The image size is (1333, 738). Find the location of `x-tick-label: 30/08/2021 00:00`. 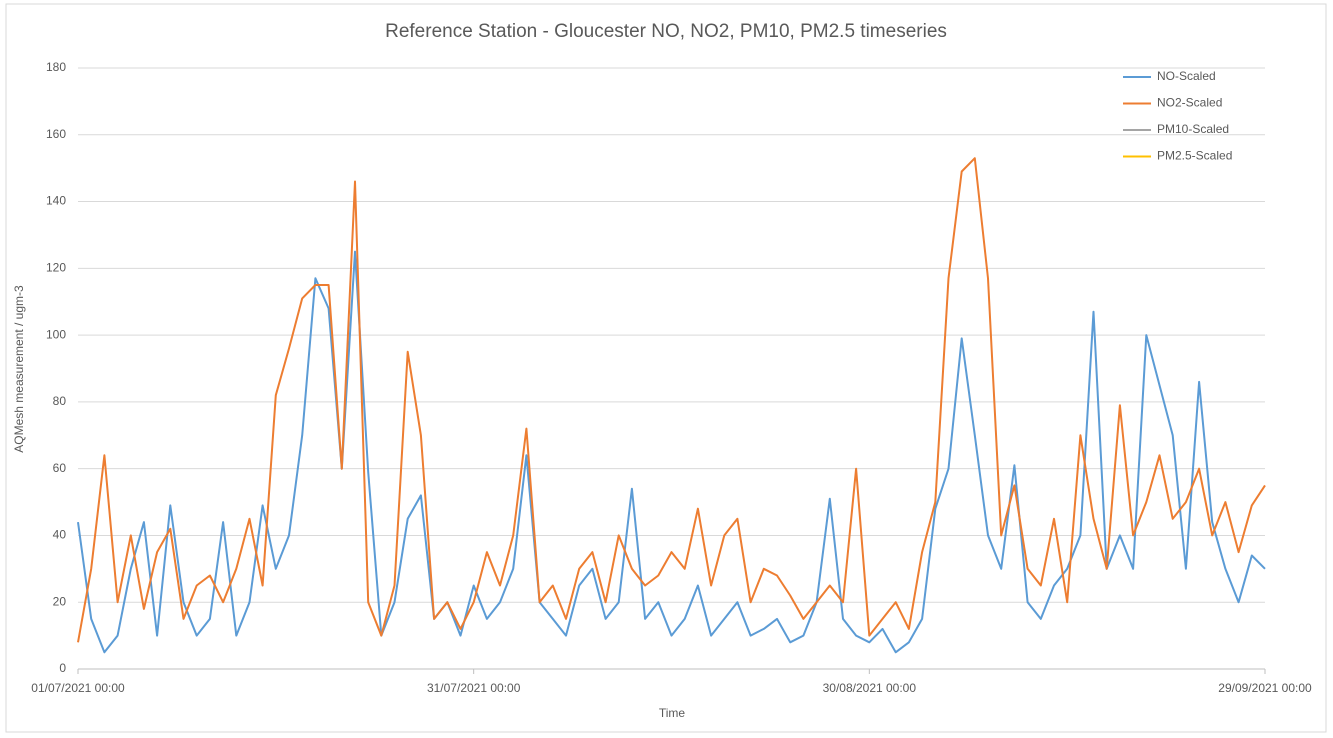

x-tick-label: 30/08/2021 00:00 is located at coordinates (870, 688).